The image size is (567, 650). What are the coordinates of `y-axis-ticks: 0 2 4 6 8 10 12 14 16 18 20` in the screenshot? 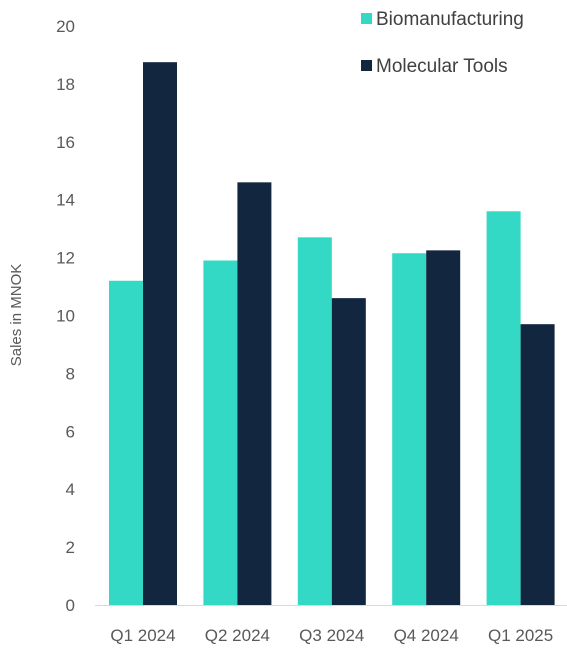 It's located at (65, 316).